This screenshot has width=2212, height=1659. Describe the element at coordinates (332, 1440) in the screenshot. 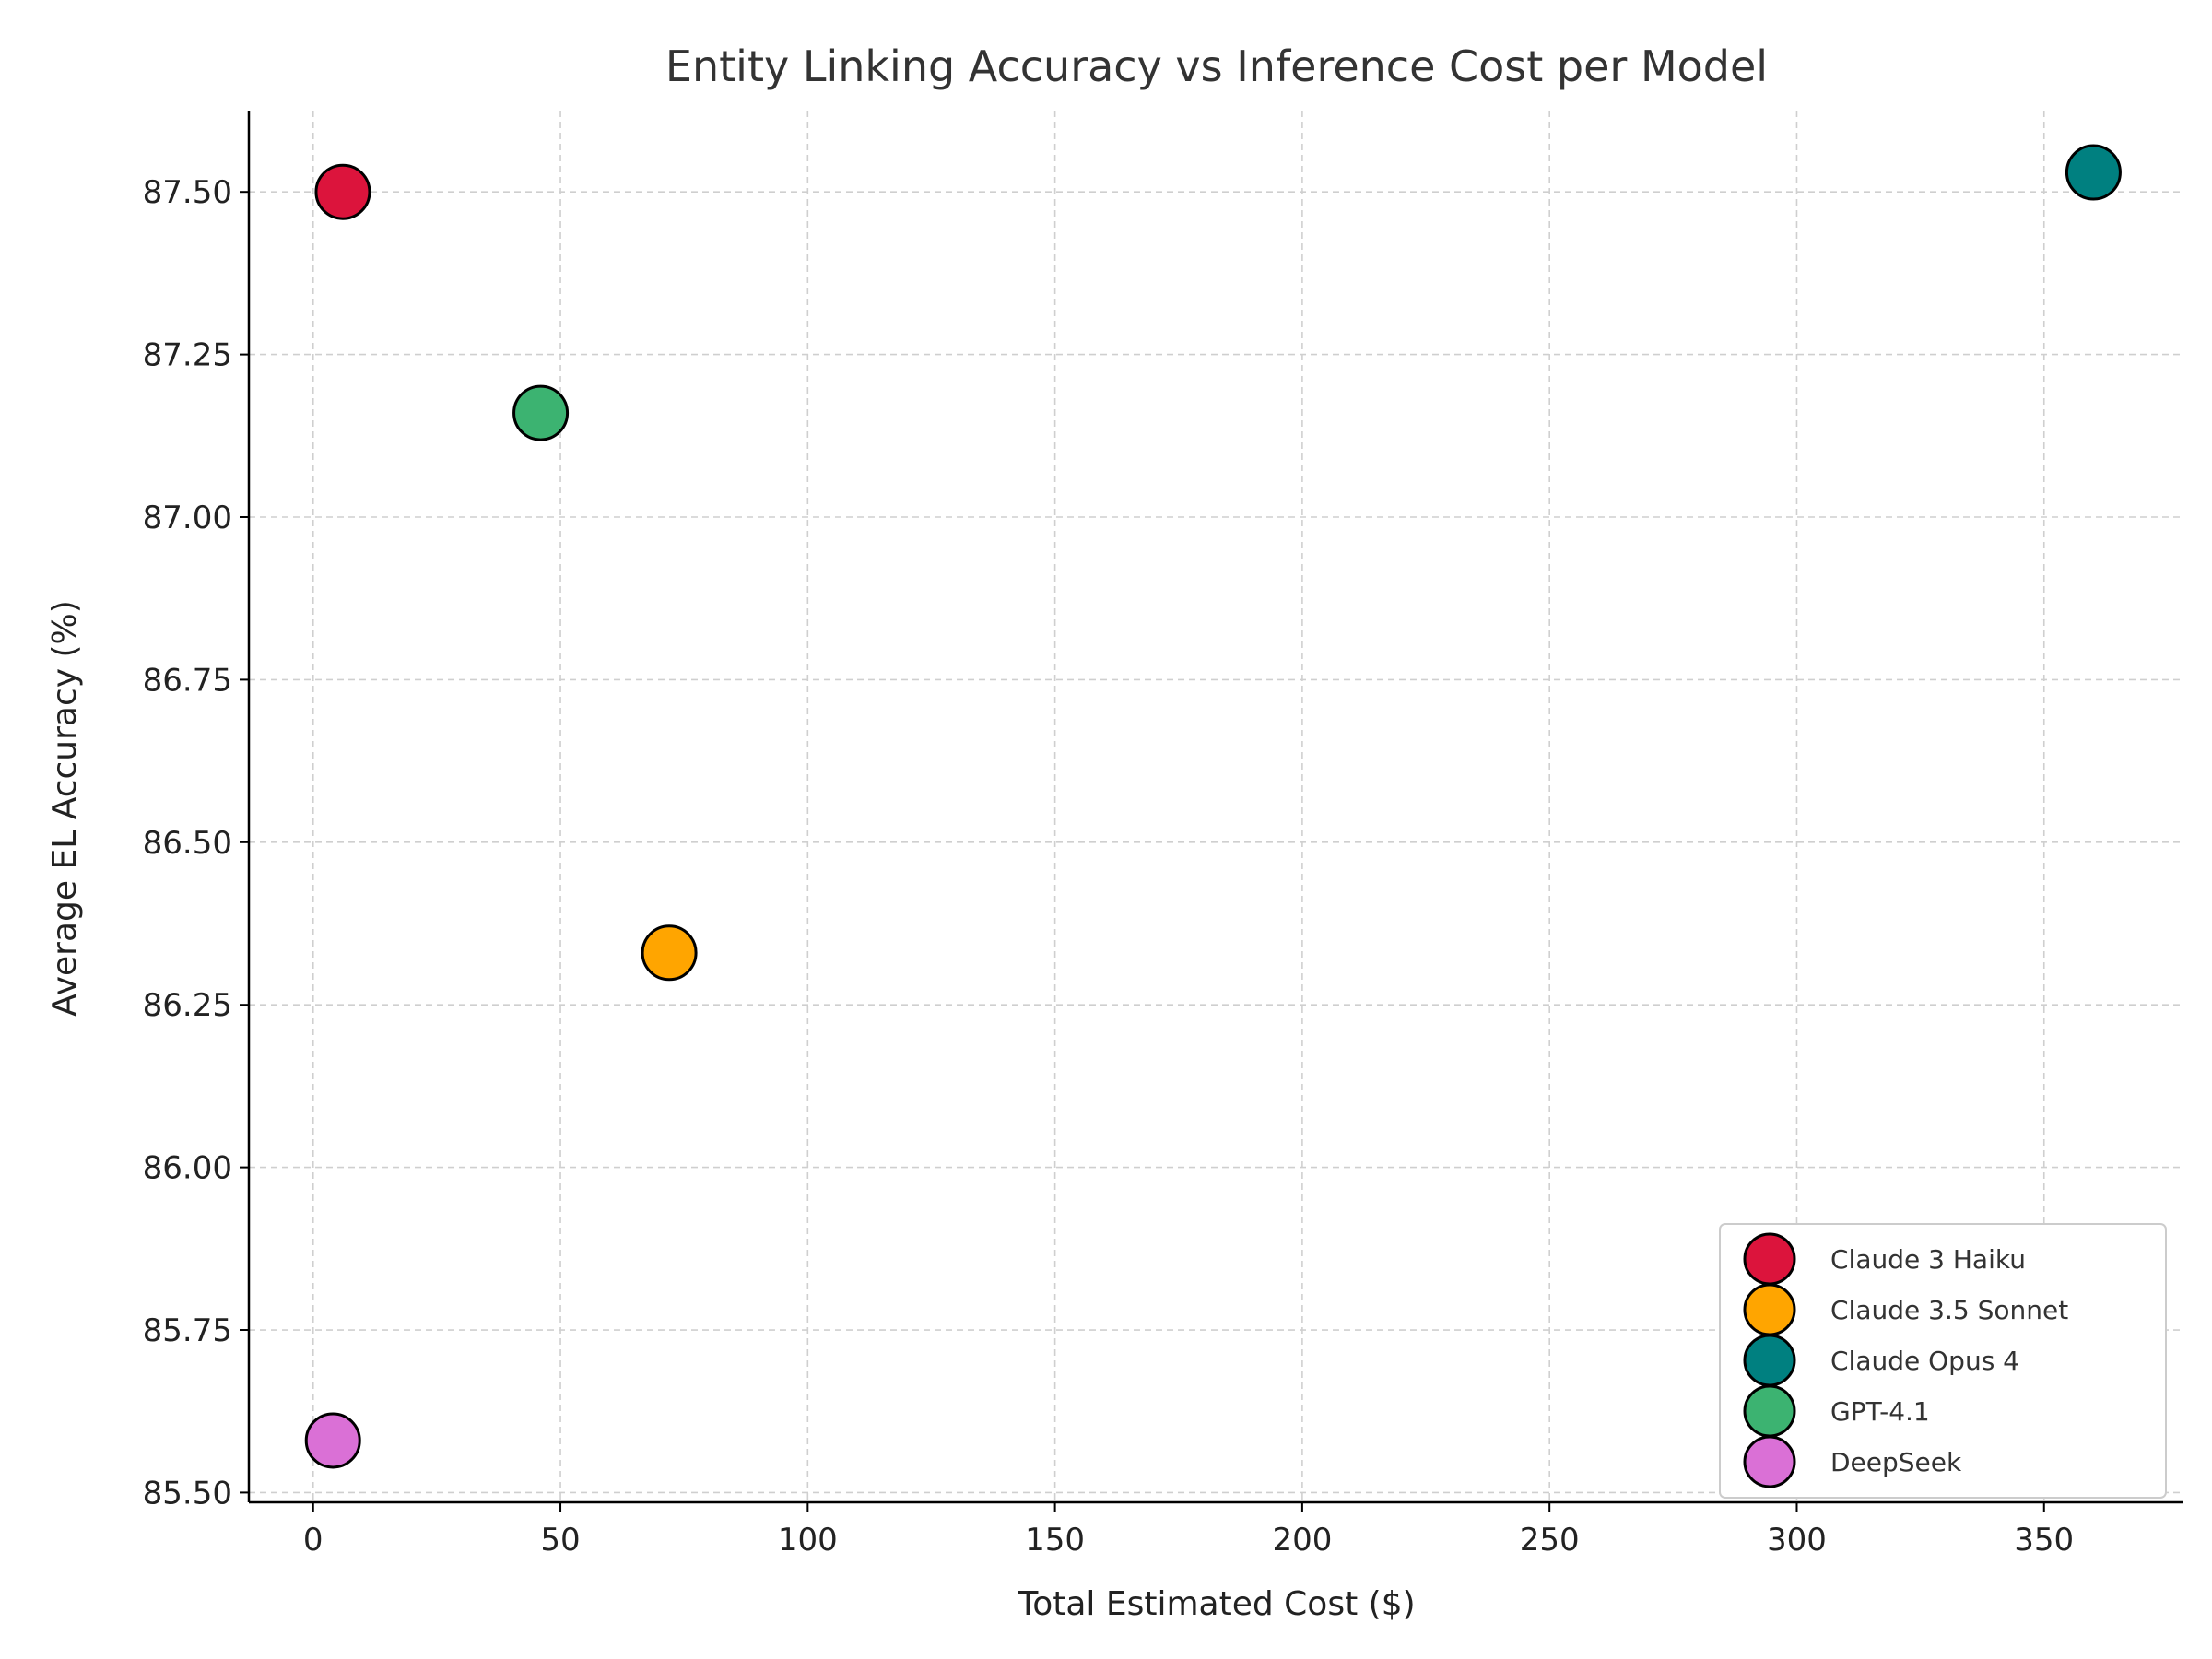

I see `point-deepseek` at that location.